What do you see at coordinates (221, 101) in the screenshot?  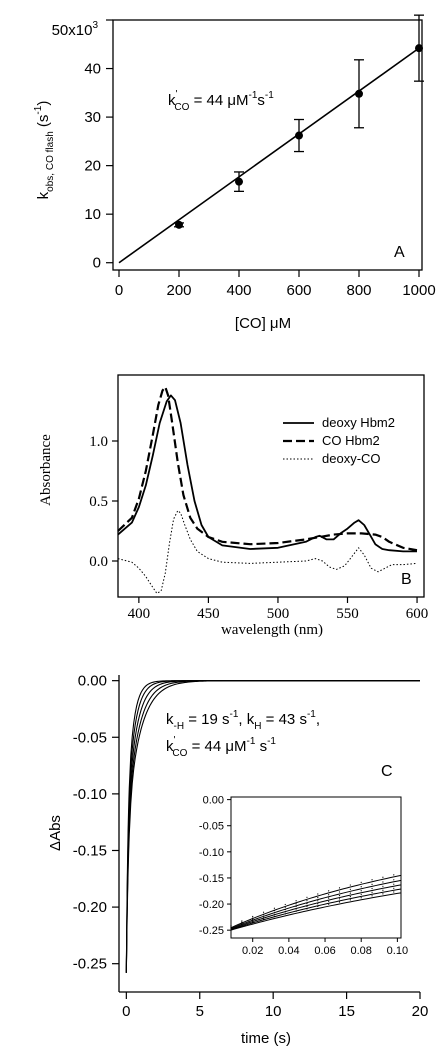 I see `panel-a-annotation: k' CO = 44 μM-1s-1` at bounding box center [221, 101].